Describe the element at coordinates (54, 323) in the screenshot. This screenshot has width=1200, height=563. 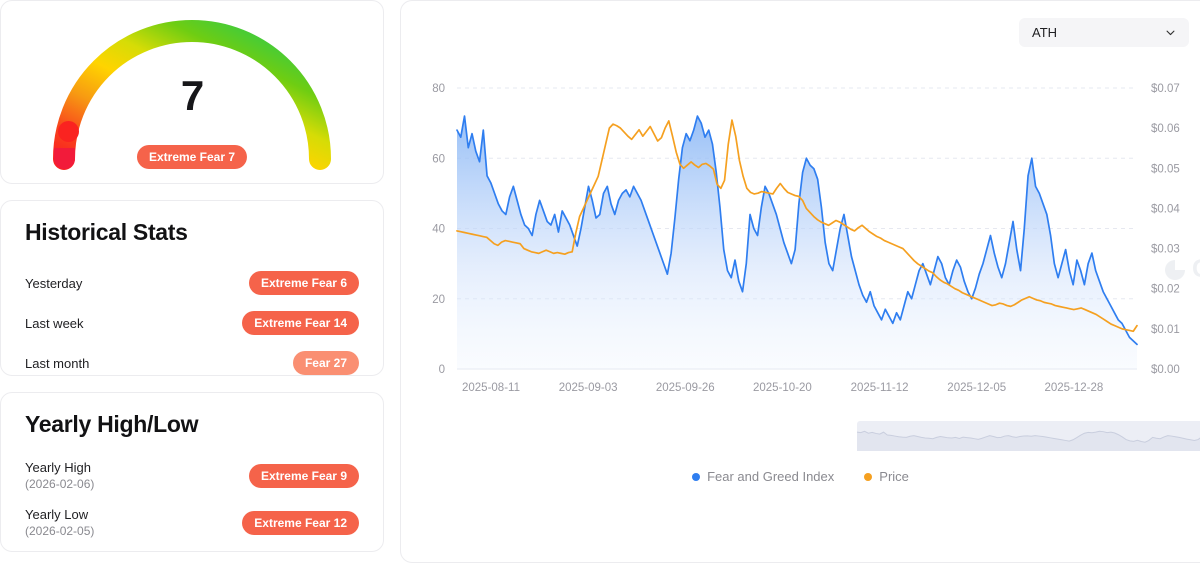
I see `stat-label: Last week` at that location.